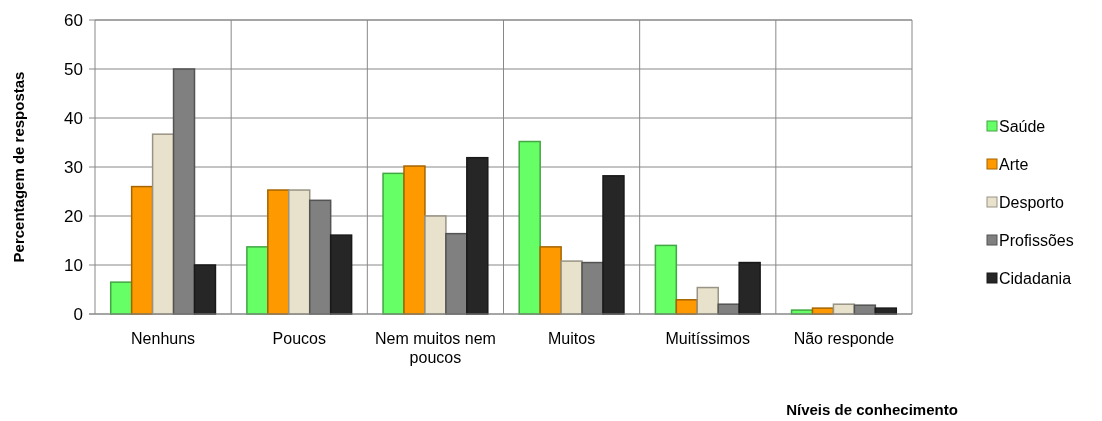 Image resolution: width=1102 pixels, height=421 pixels. What do you see at coordinates (73, 216) in the screenshot?
I see `y-tick-label: 20` at bounding box center [73, 216].